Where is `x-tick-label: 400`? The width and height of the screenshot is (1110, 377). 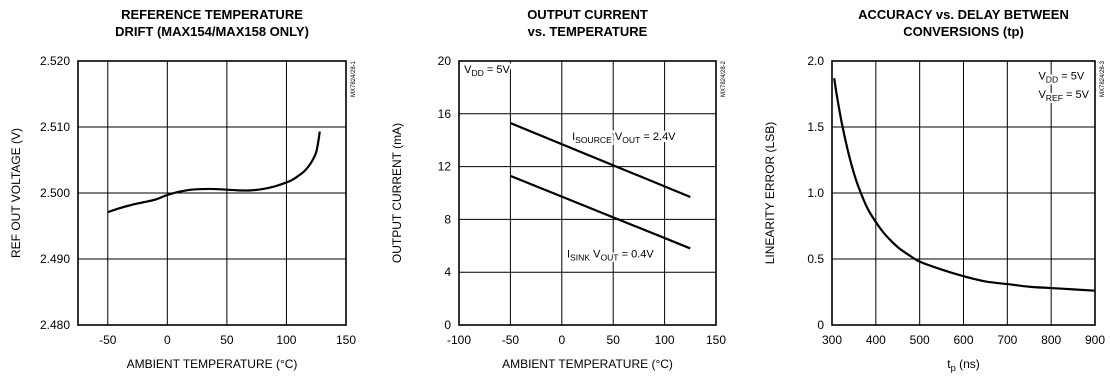 x-tick-label: 400 is located at coordinates (876, 340).